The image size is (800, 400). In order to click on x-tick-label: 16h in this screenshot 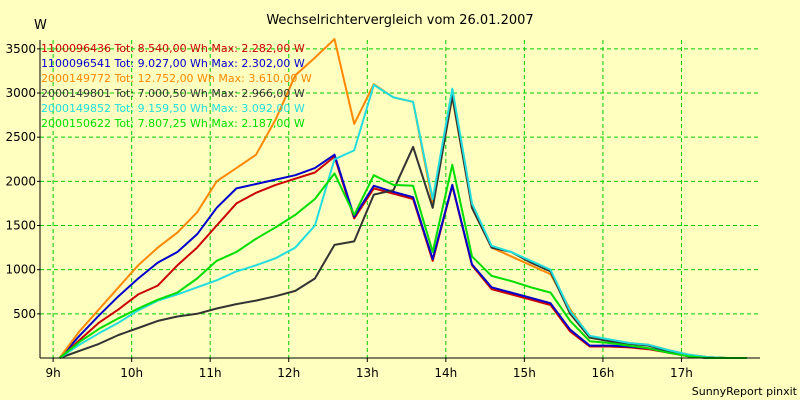, I will do `click(602, 373)`.